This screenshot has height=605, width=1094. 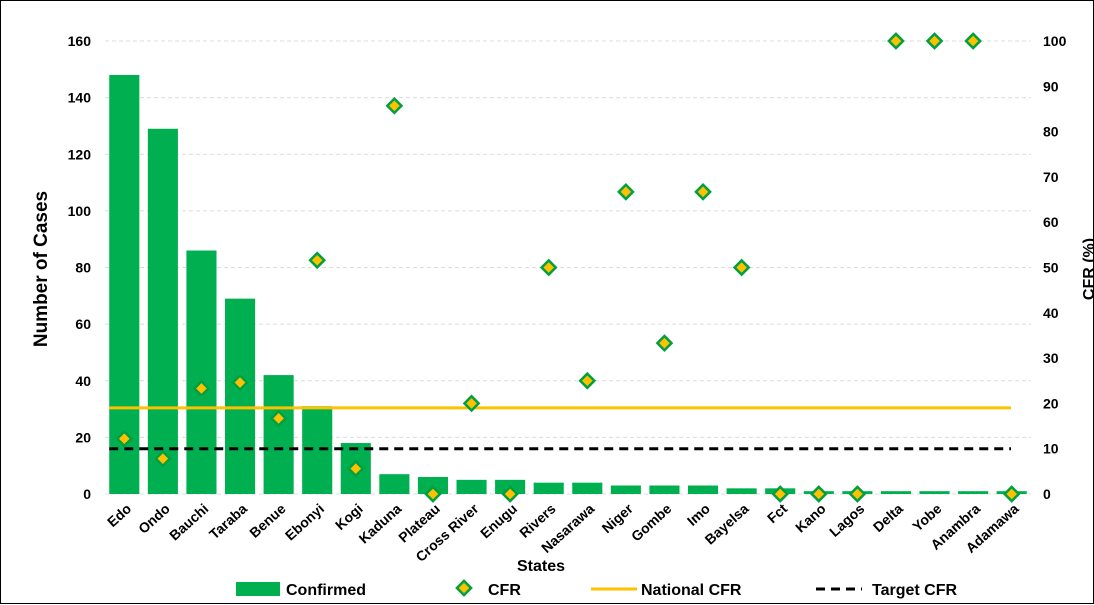 What do you see at coordinates (651, 522) in the screenshot?
I see `x-tick-label: Gombe` at bounding box center [651, 522].